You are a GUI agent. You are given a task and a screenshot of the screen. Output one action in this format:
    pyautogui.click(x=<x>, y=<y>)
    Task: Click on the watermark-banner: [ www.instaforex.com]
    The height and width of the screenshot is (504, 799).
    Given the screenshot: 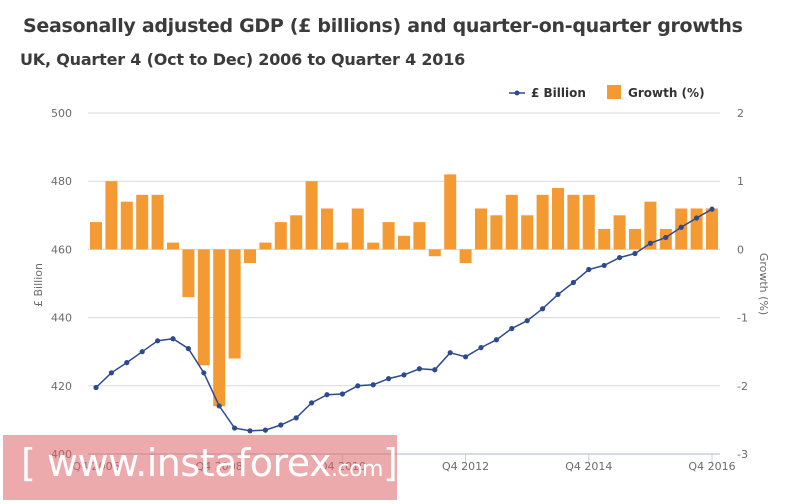 What is the action you would take?
    pyautogui.click(x=200, y=467)
    